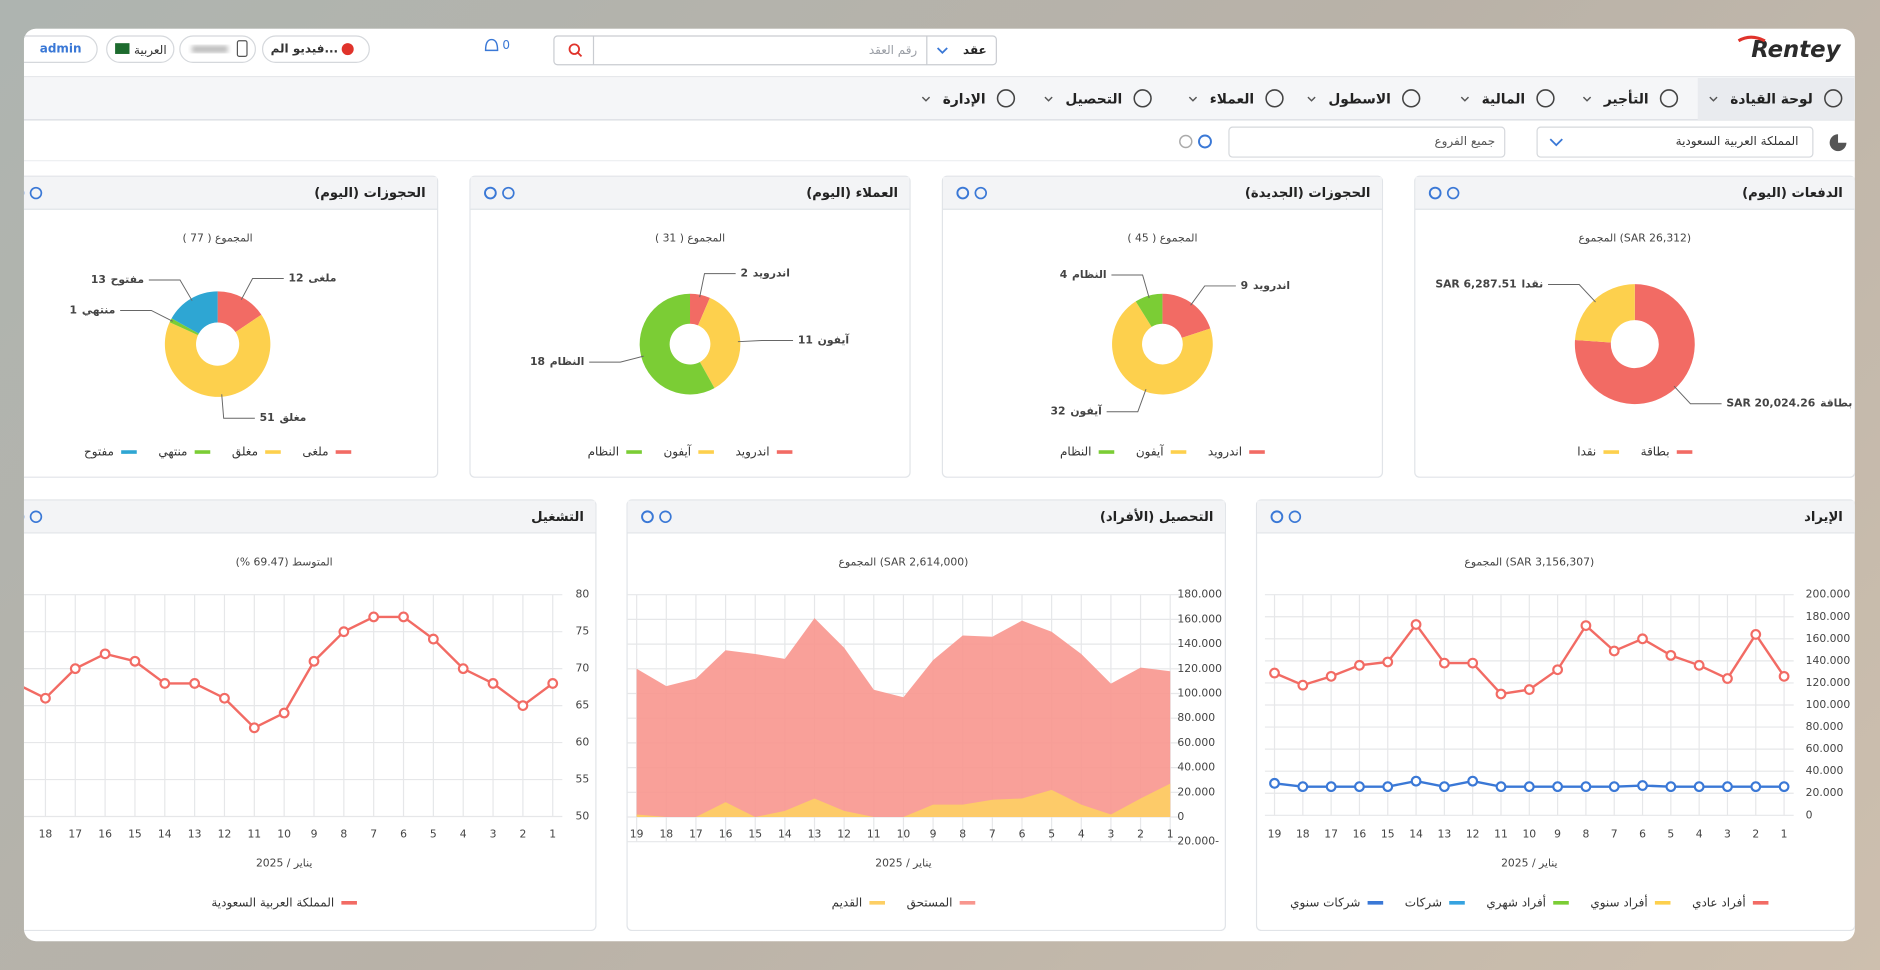 Image resolution: width=1880 pixels, height=970 pixels. Describe the element at coordinates (1516, 902) in the screenshot. I see `legend-label: أفراد شهري` at that location.